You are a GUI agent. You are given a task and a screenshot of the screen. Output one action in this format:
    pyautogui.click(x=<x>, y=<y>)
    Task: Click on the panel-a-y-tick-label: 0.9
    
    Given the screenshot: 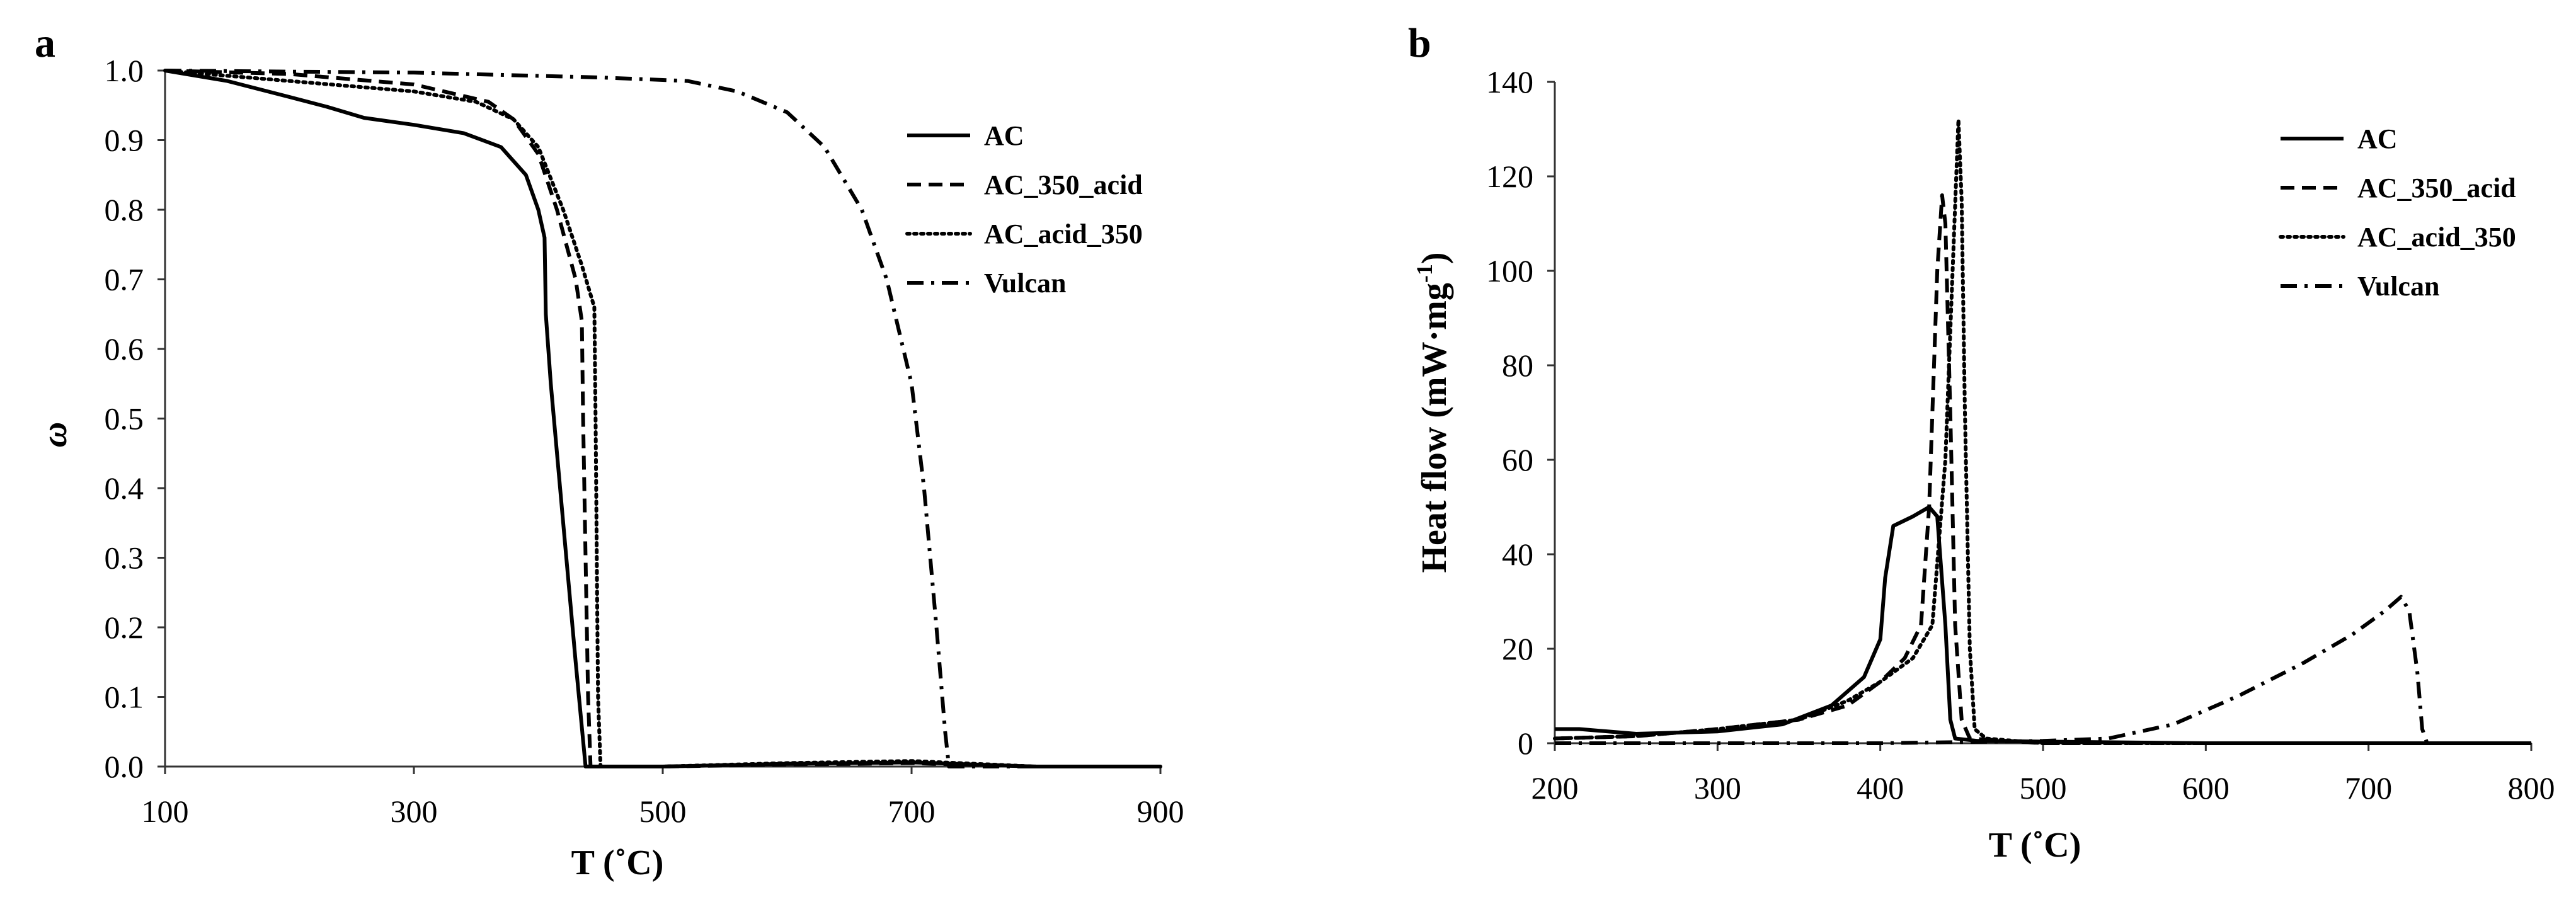 What is the action you would take?
    pyautogui.click(x=125, y=140)
    